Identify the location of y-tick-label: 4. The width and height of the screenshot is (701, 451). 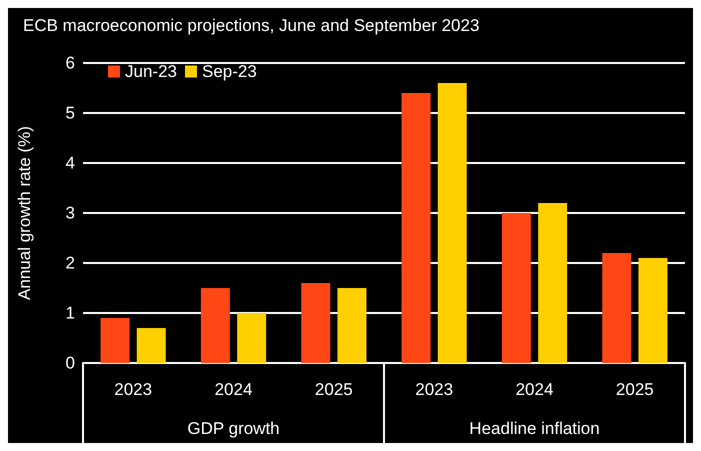
(70, 163).